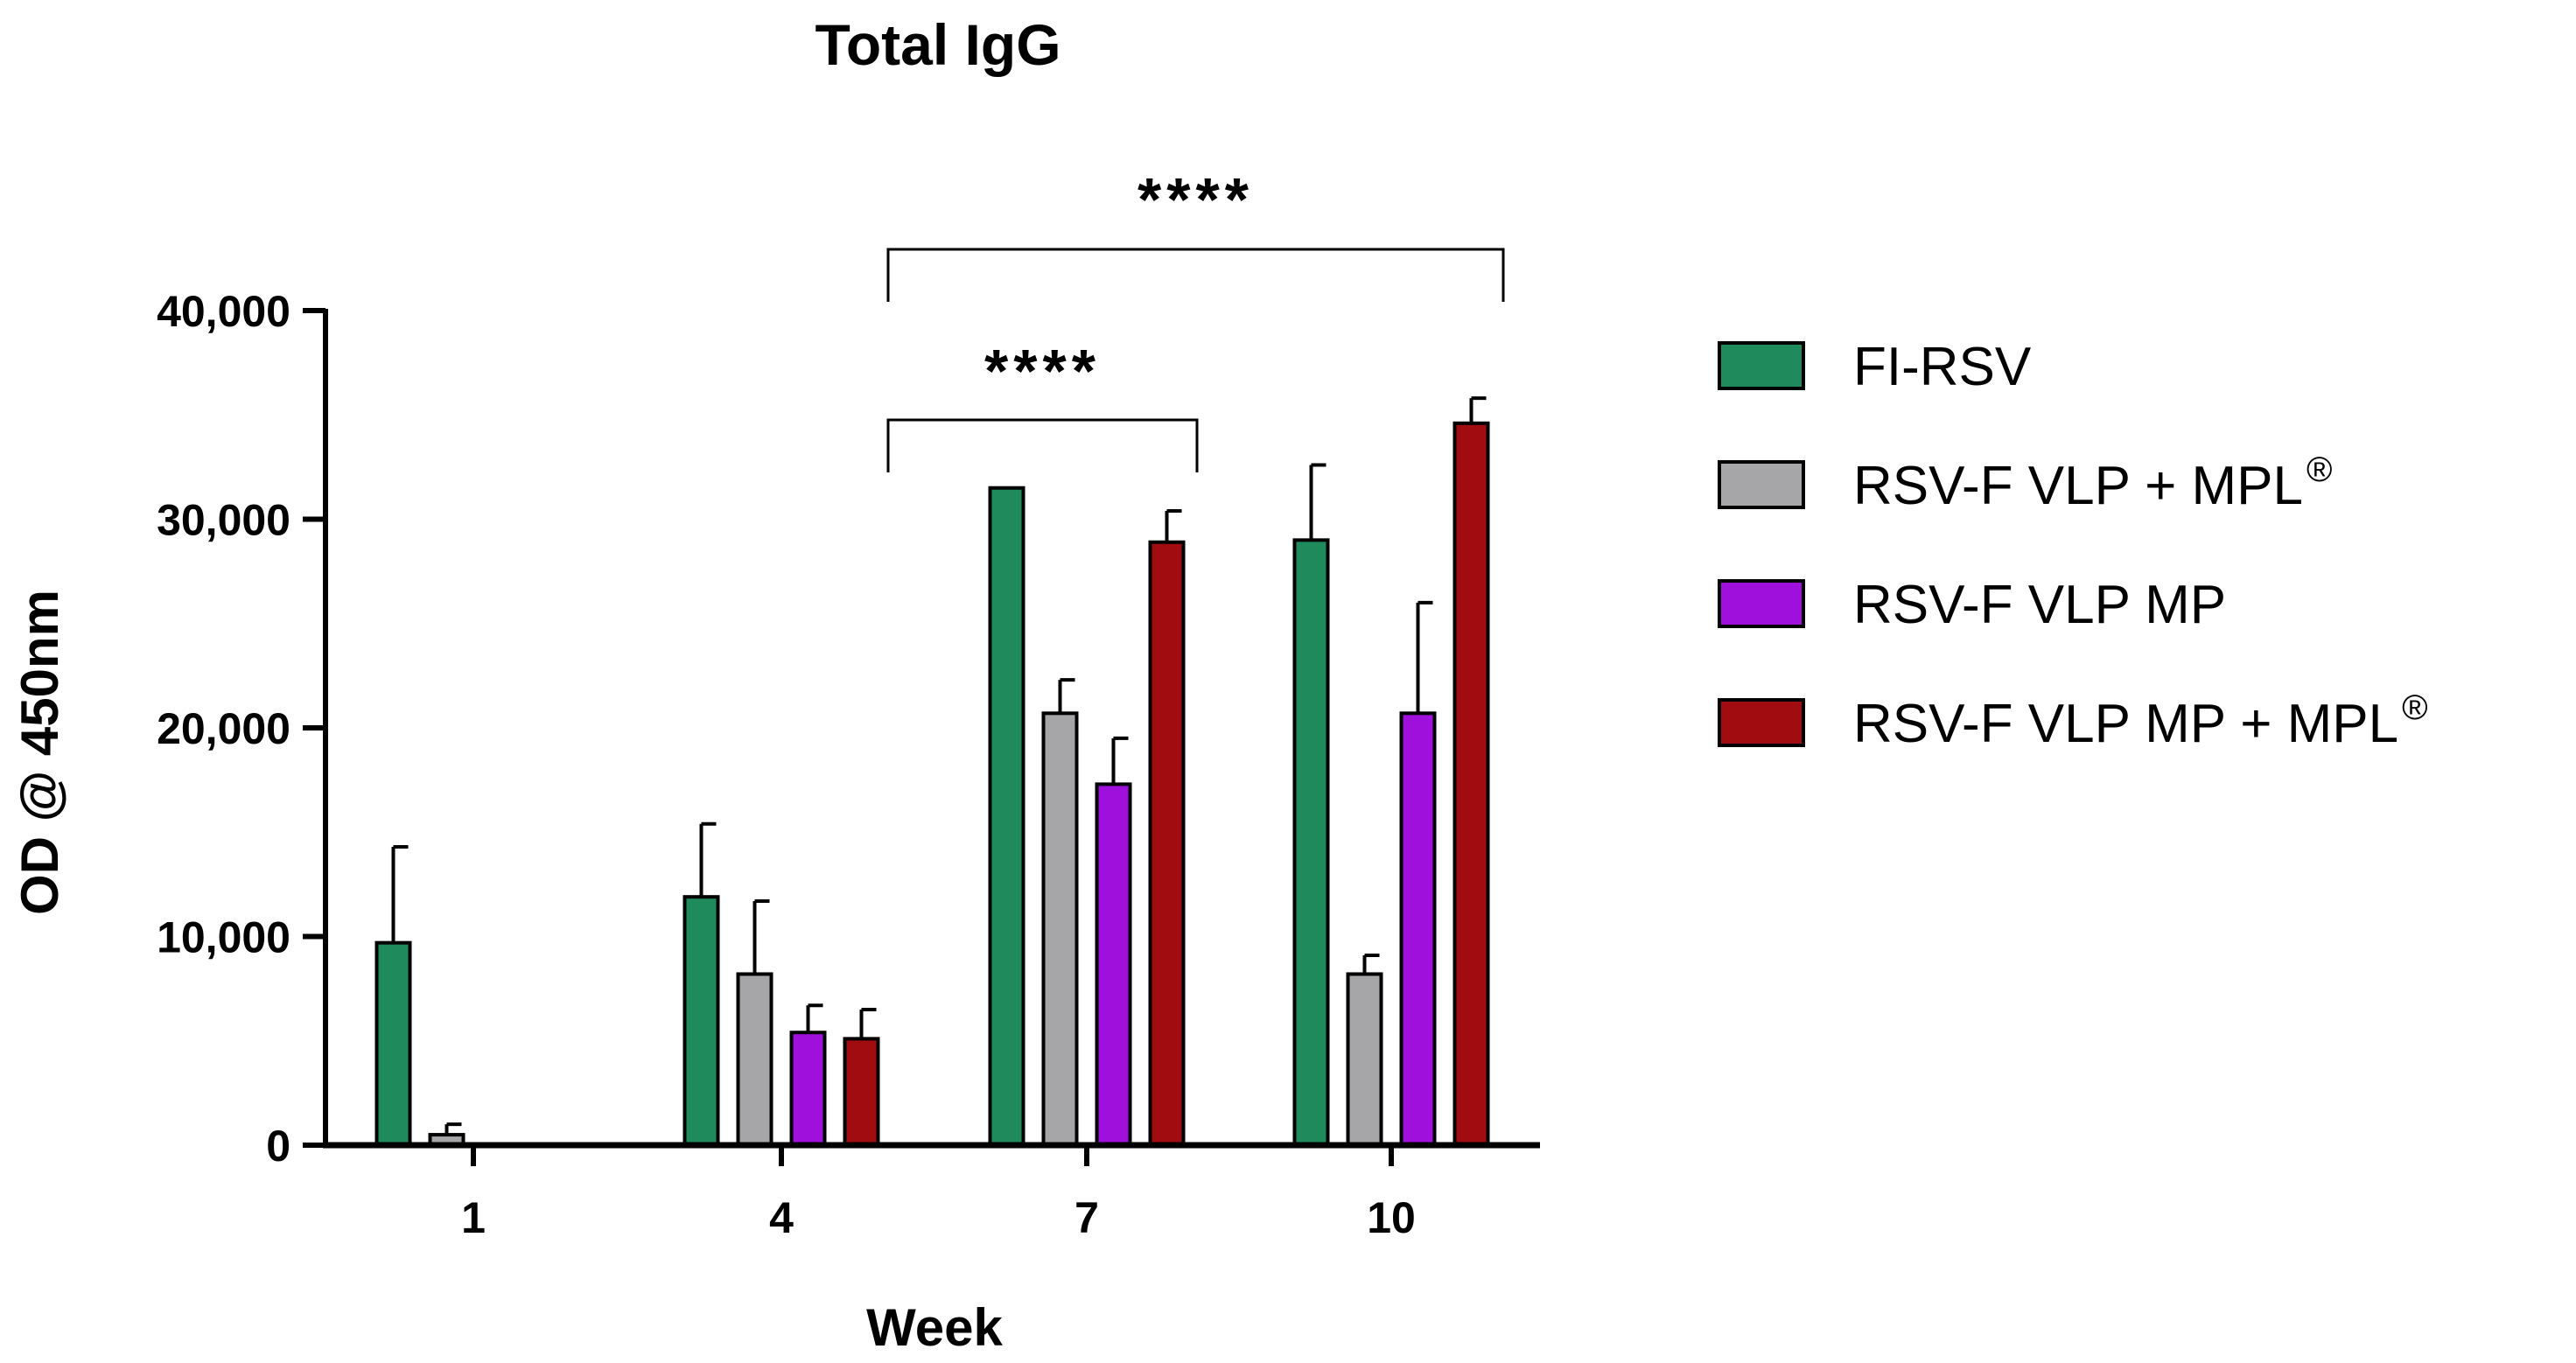  Describe the element at coordinates (223, 937) in the screenshot. I see `y-tick-label: 10,000` at that location.